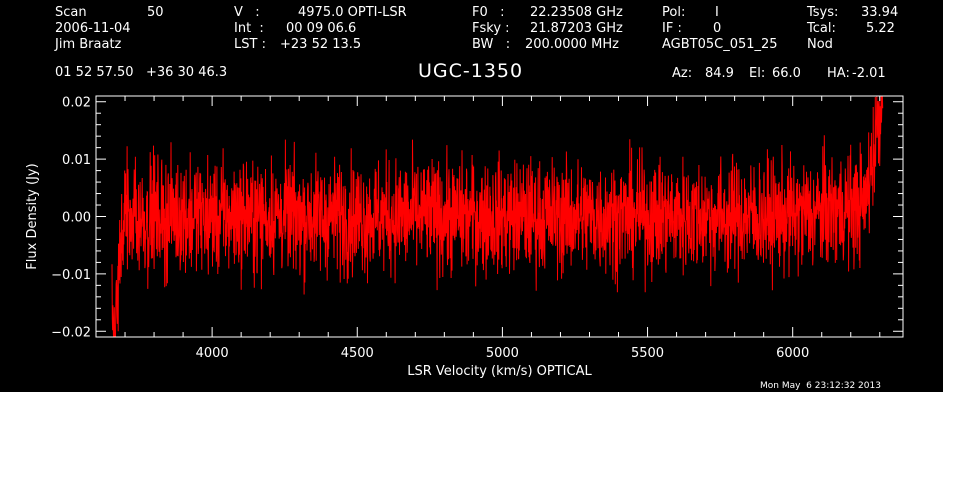 The height and width of the screenshot is (490, 962). I want to click on y-axis-label: Flux Density (Jy), so click(32, 216).